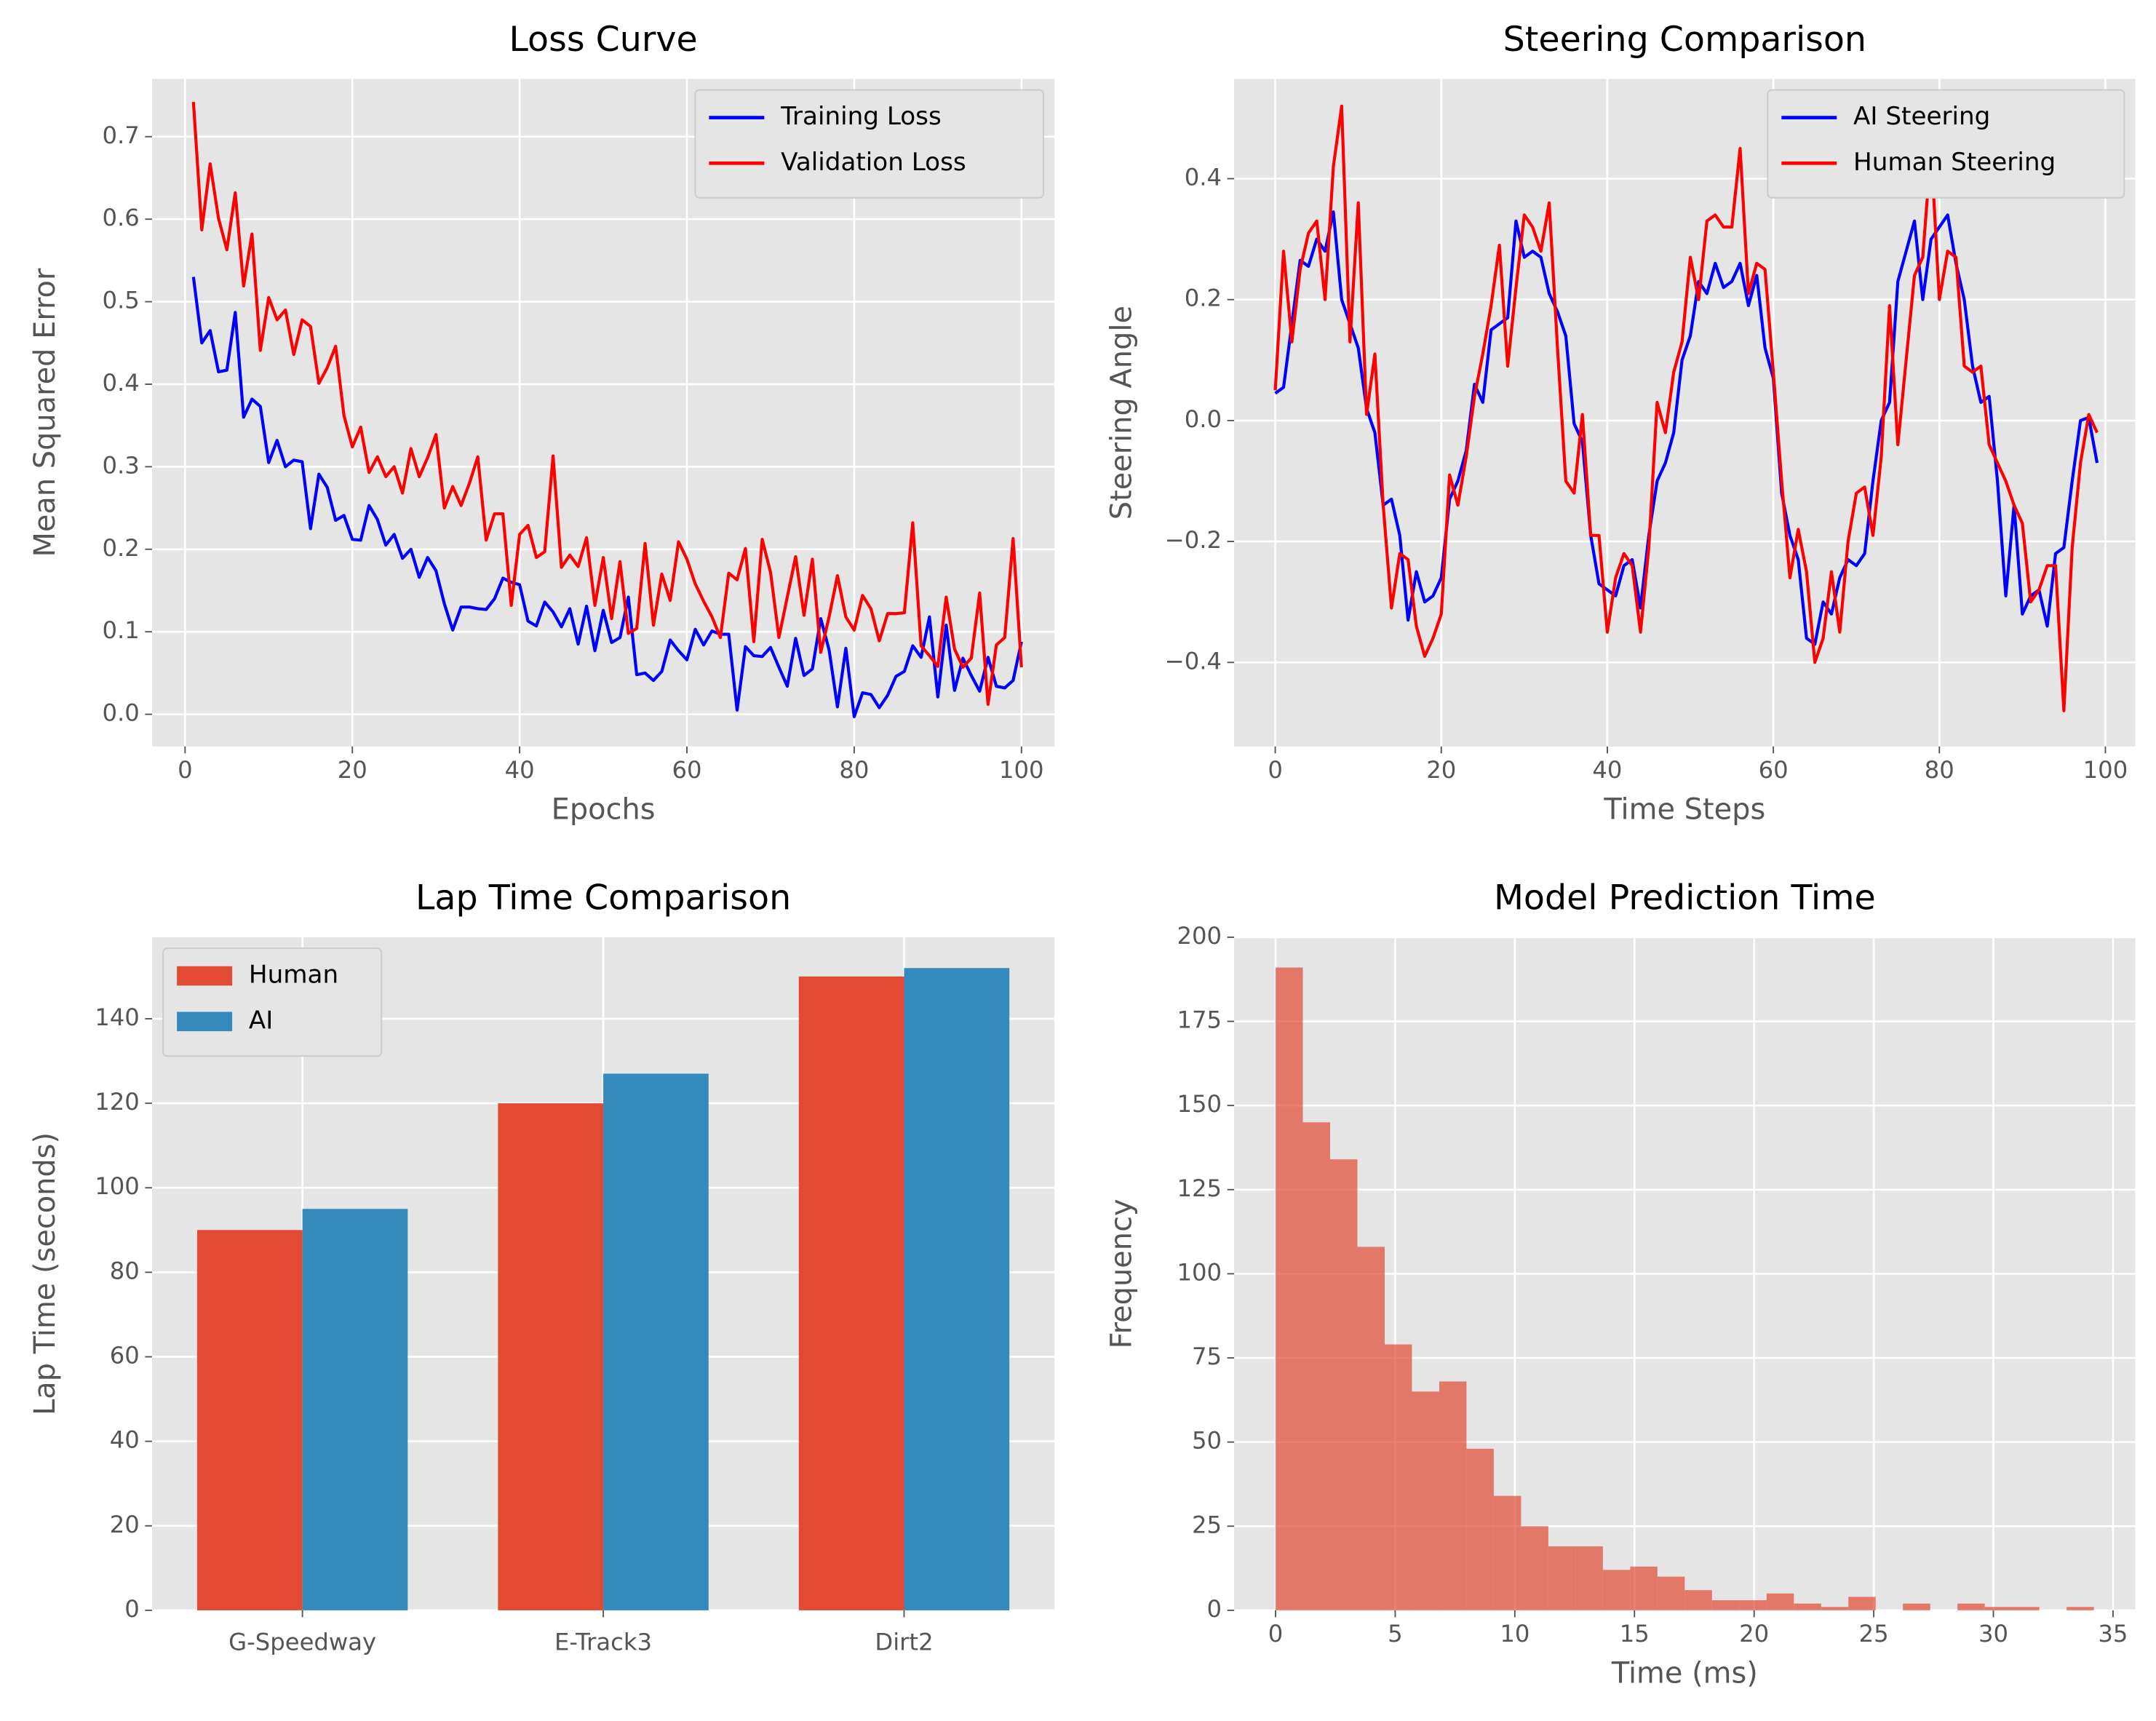 The height and width of the screenshot is (1721, 2156). I want to click on y-tick-label: 0.1, so click(122, 630).